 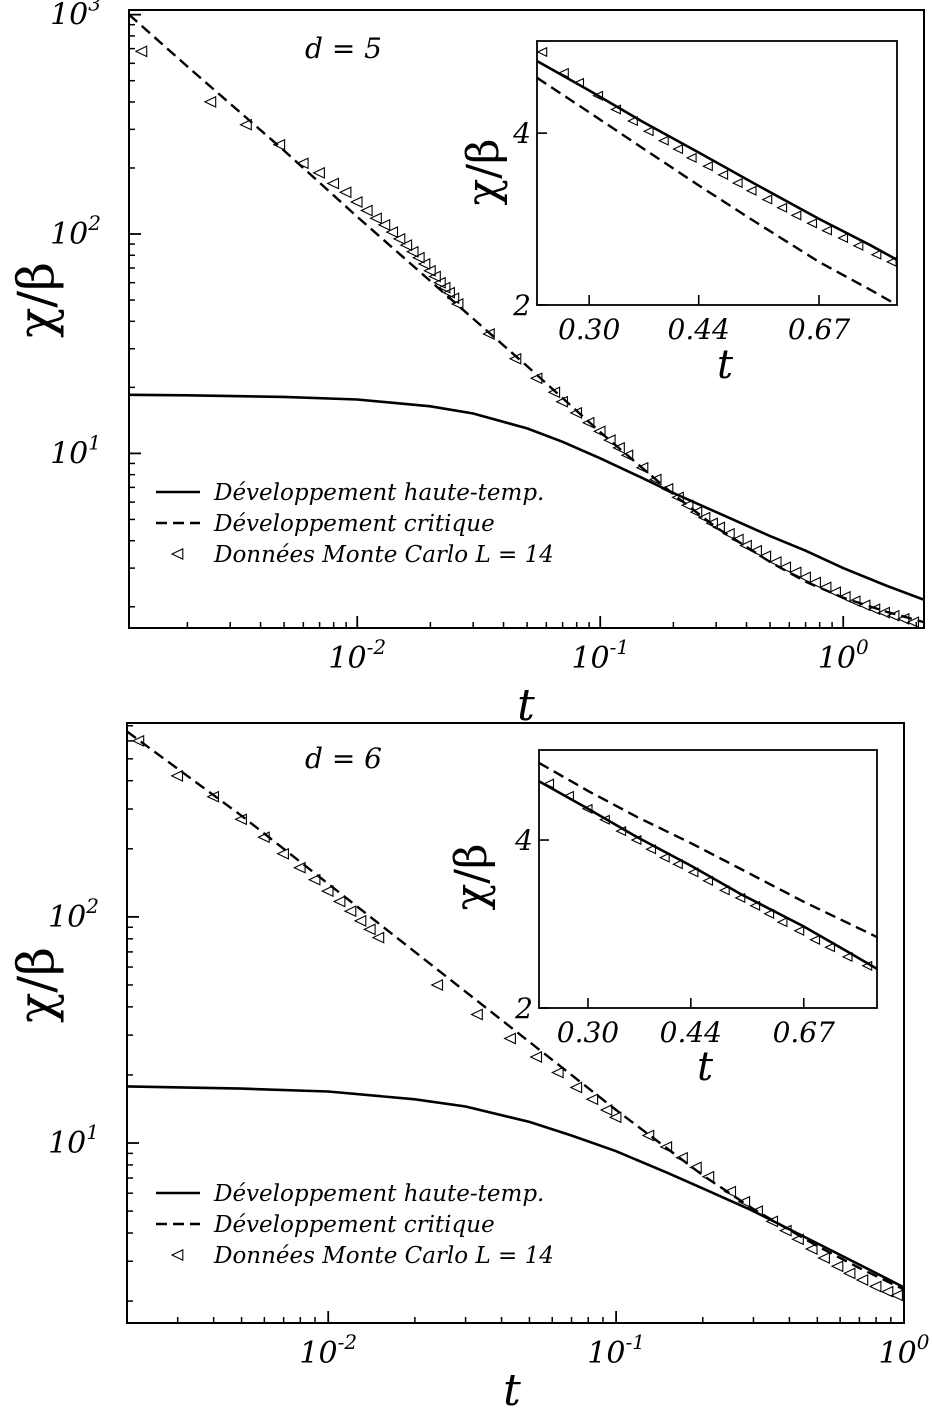 I want to click on panel2-main-series-high-temp, so click(x=515, y=1187).